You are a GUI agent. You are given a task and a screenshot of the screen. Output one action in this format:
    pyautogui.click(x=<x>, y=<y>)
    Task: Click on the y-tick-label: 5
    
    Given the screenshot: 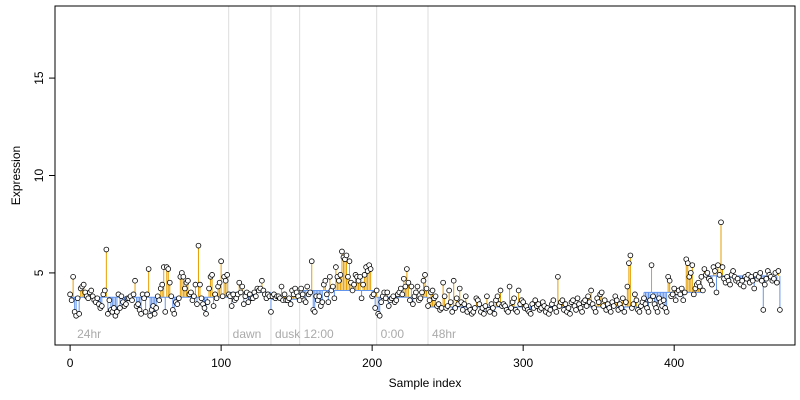 What is the action you would take?
    pyautogui.click(x=39, y=272)
    